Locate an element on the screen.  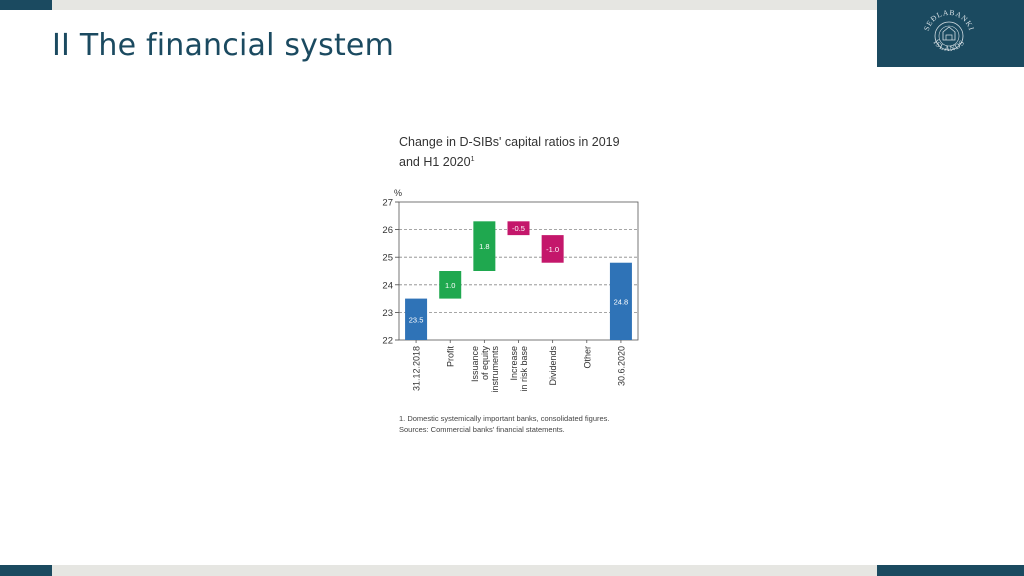
bar-value-label: 1.8 is located at coordinates (484, 246).